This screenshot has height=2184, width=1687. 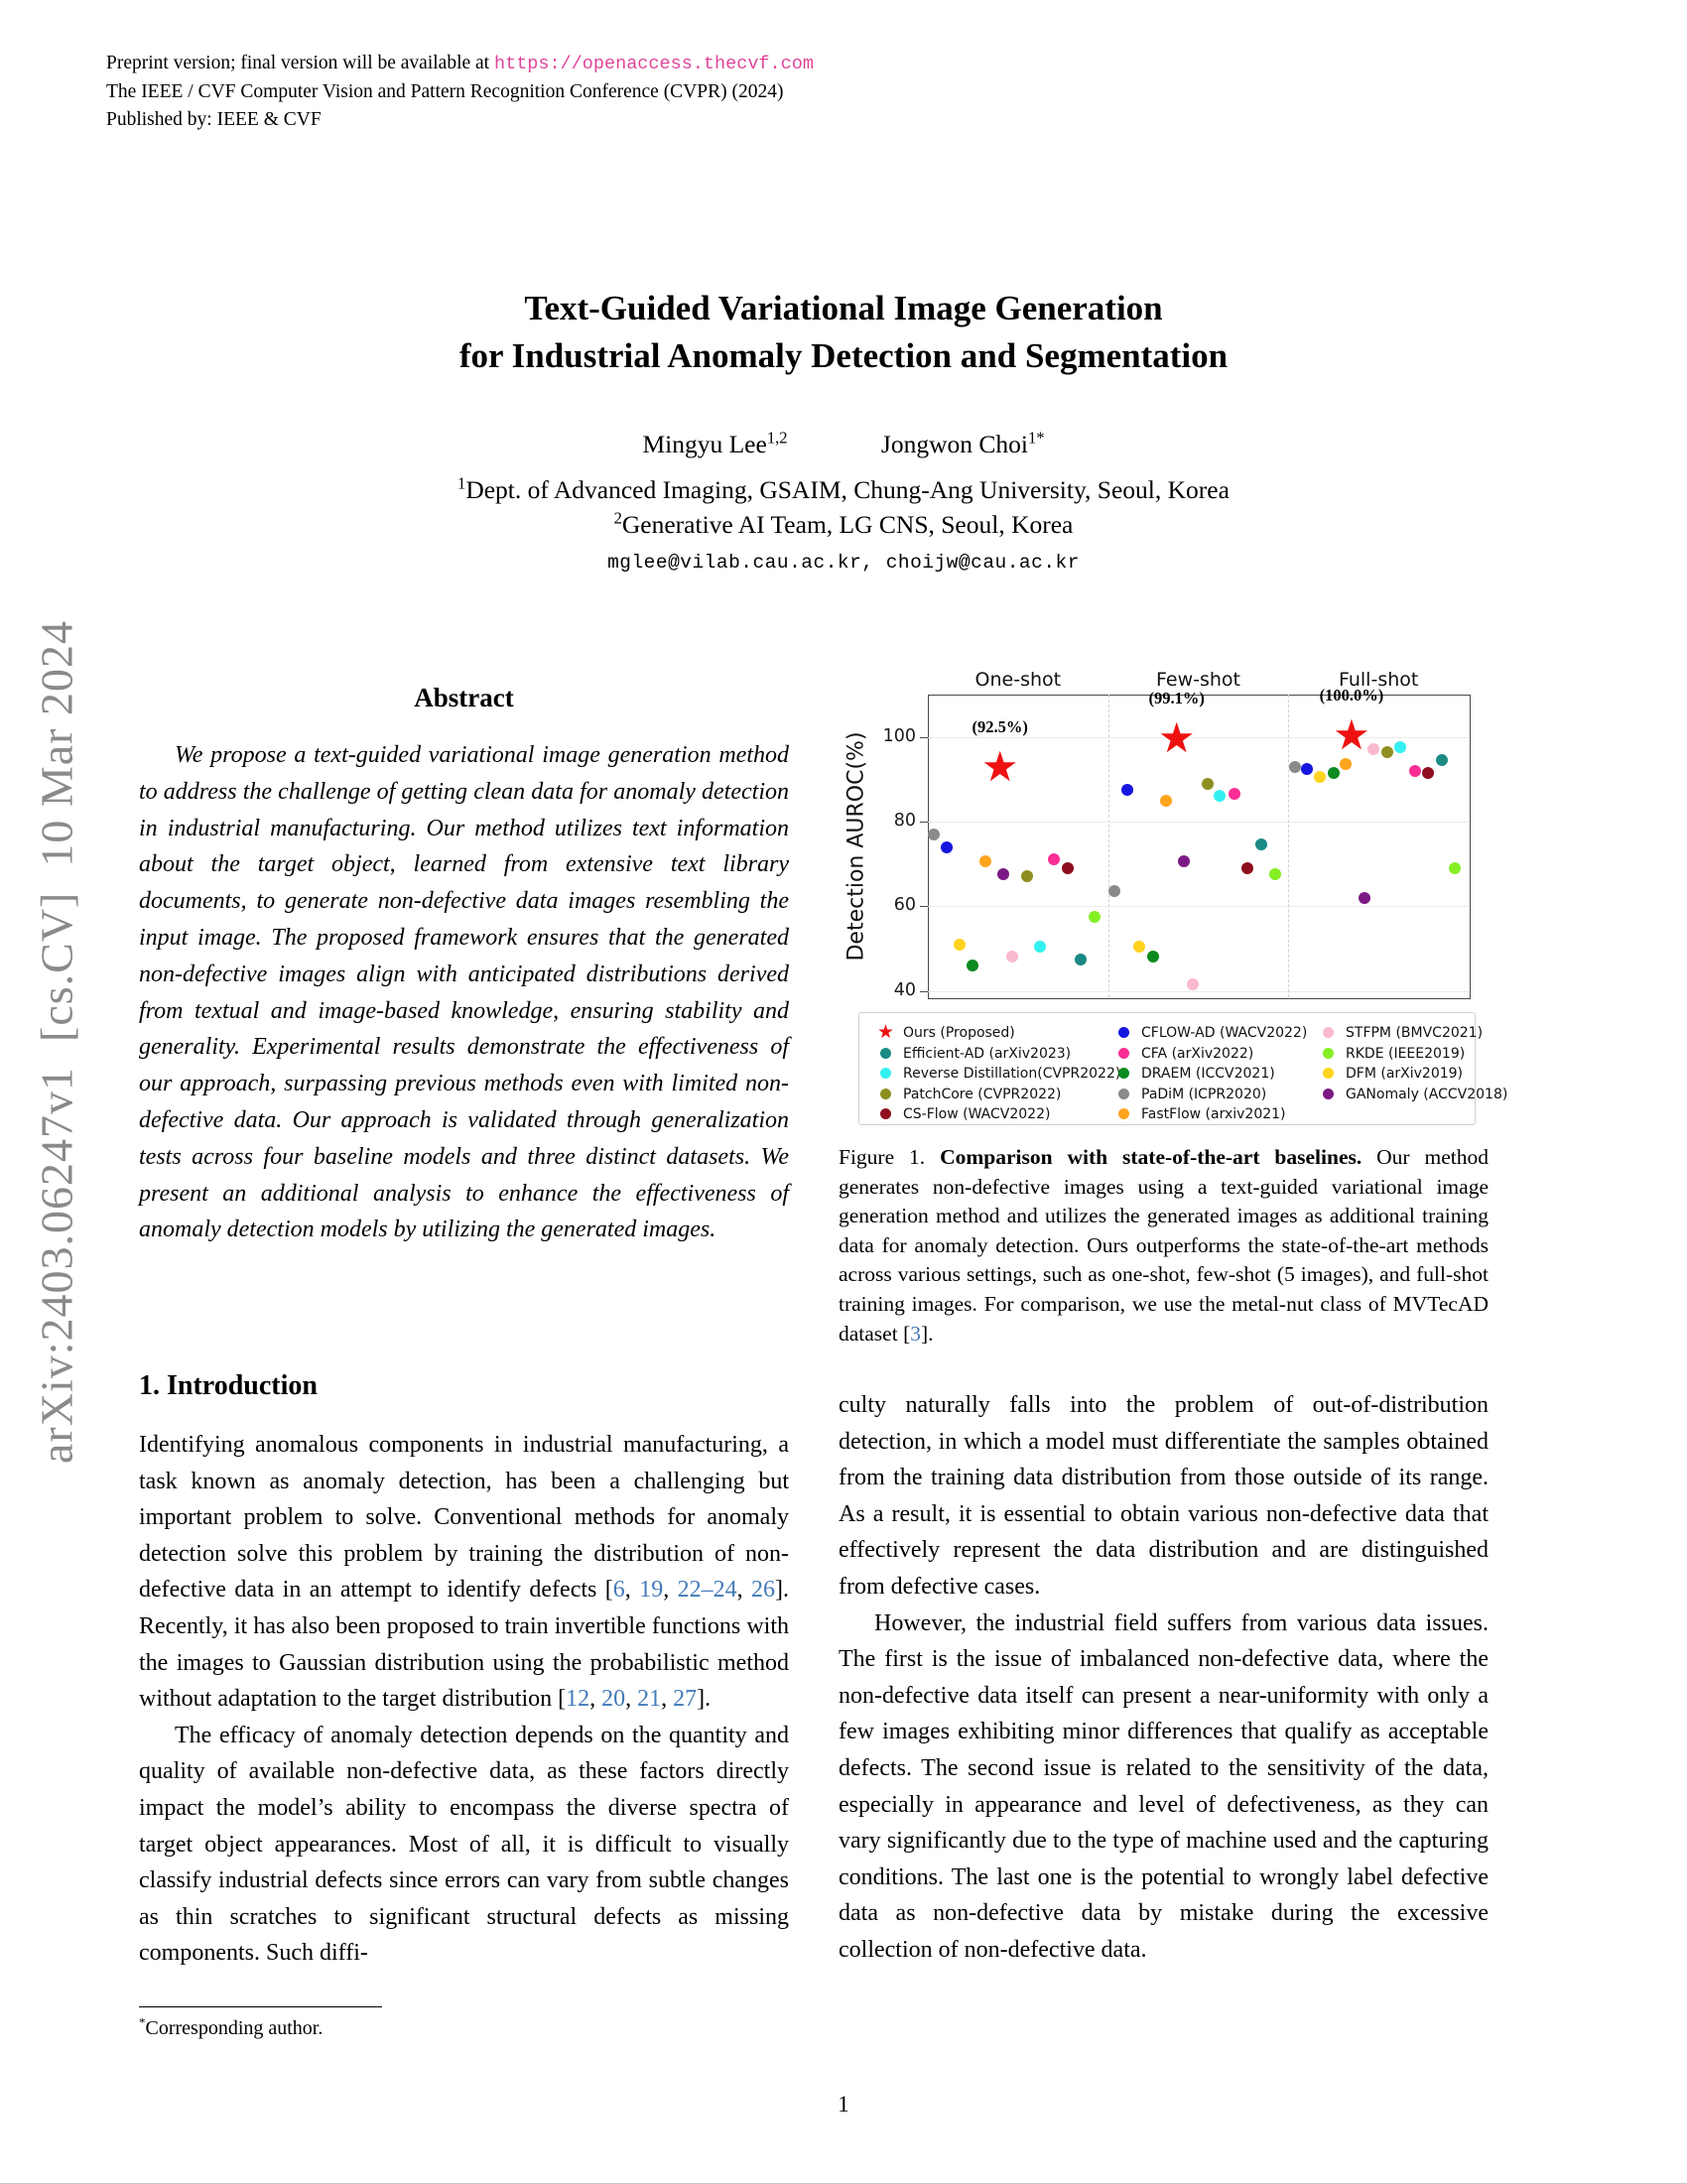 I want to click on citation-link: 20, so click(x=613, y=1699).